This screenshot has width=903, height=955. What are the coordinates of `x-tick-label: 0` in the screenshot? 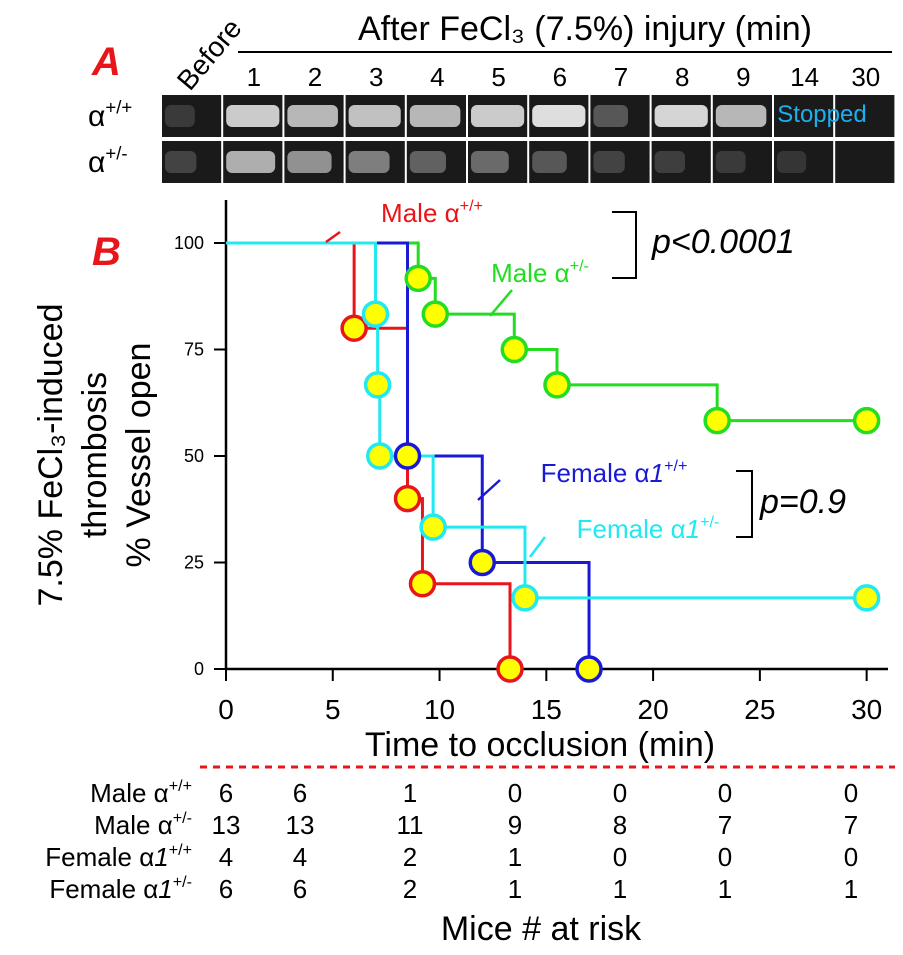 It's located at (226, 709).